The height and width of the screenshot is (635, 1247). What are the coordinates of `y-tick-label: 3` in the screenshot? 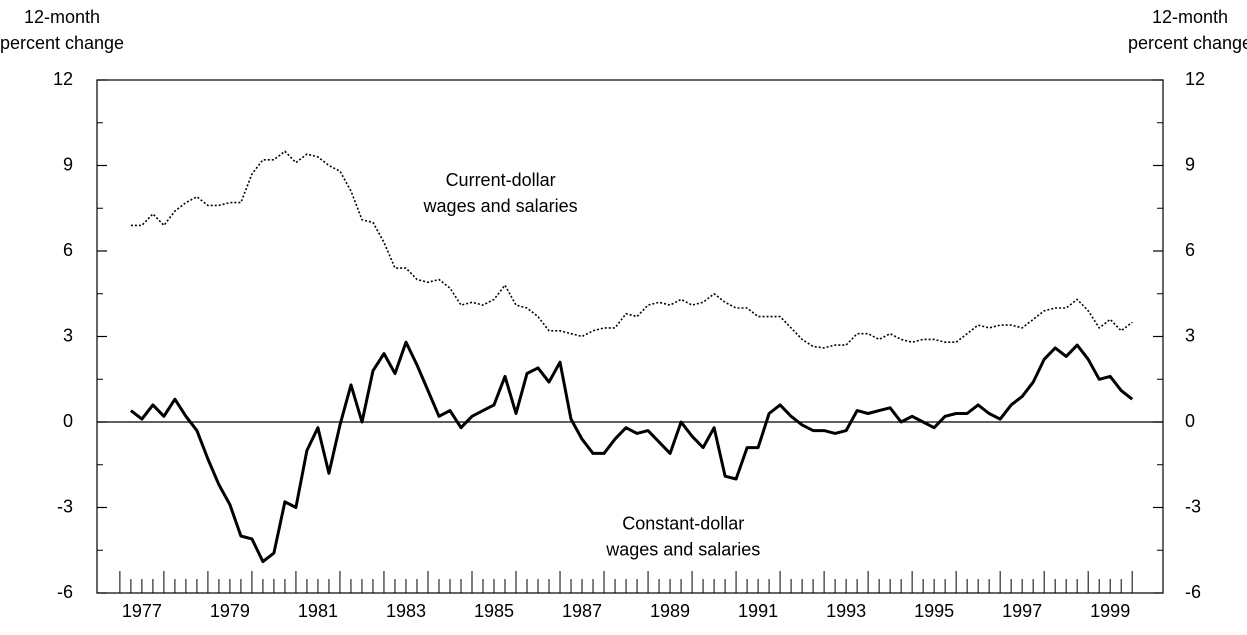 It's located at (68, 335).